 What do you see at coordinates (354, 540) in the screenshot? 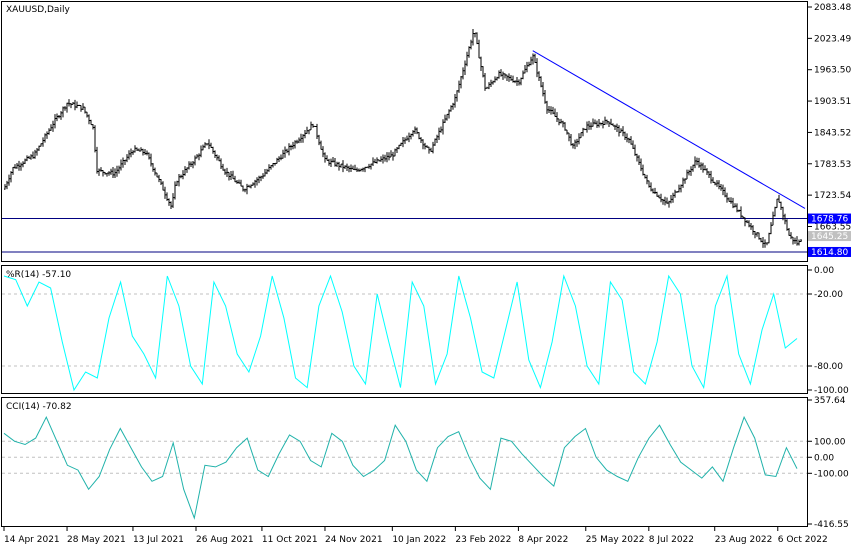
I see `date-axis-label: 24 Nov 2021` at bounding box center [354, 540].